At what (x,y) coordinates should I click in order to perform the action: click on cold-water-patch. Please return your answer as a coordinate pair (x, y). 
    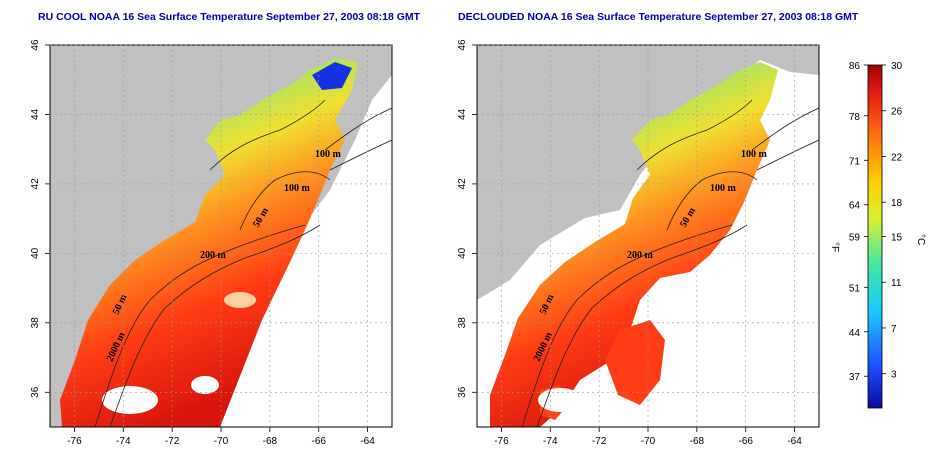
    Looking at the image, I should click on (332, 76).